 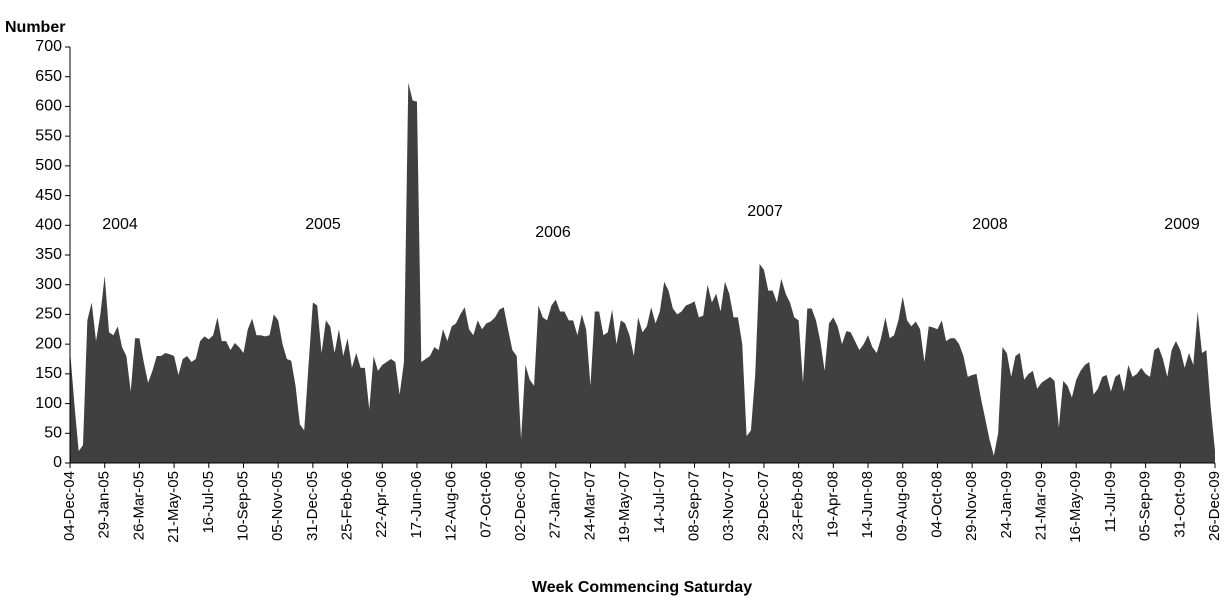 What do you see at coordinates (971, 506) in the screenshot?
I see `x-tick-label: 29-Nov-08` at bounding box center [971, 506].